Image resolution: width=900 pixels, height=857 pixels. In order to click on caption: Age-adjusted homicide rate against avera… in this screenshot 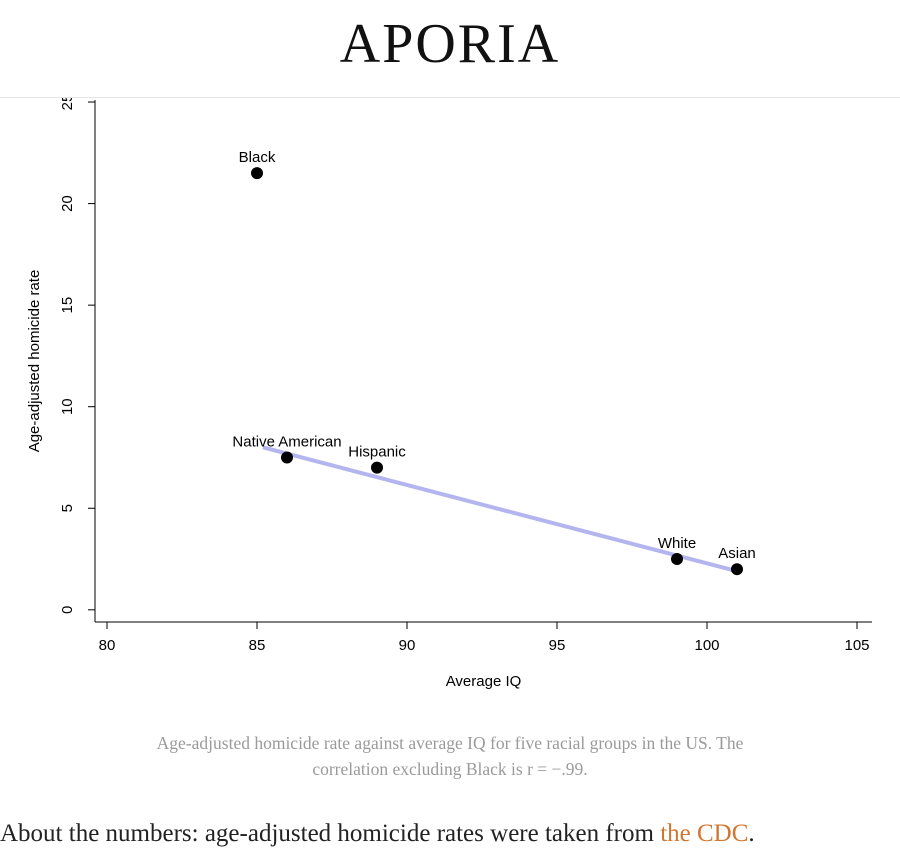, I will do `click(450, 756)`.